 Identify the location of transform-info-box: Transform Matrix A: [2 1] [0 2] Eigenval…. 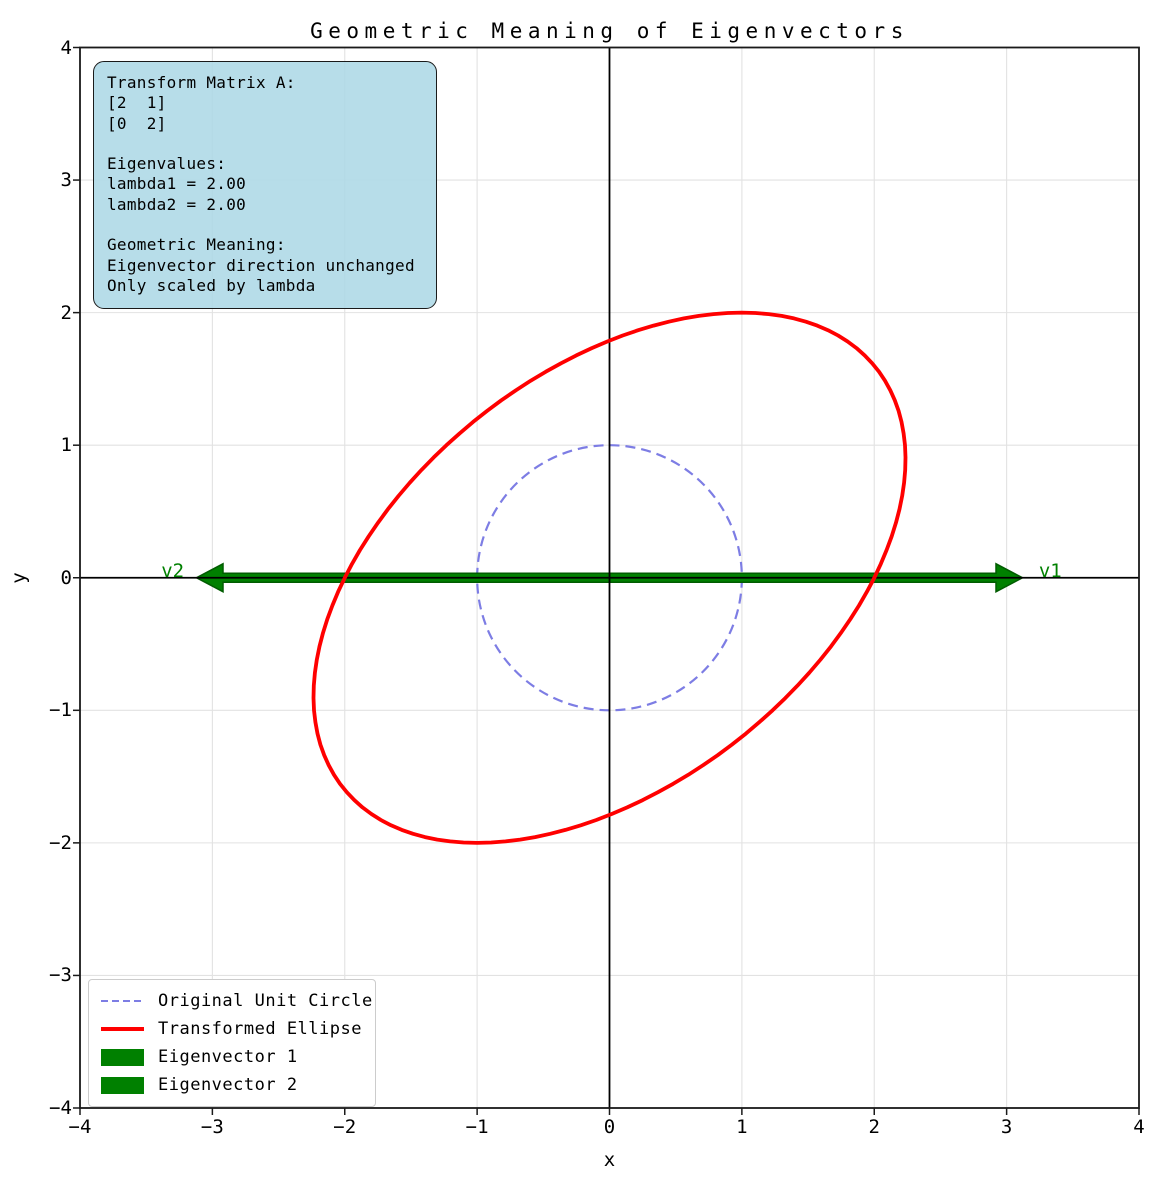
(265, 185).